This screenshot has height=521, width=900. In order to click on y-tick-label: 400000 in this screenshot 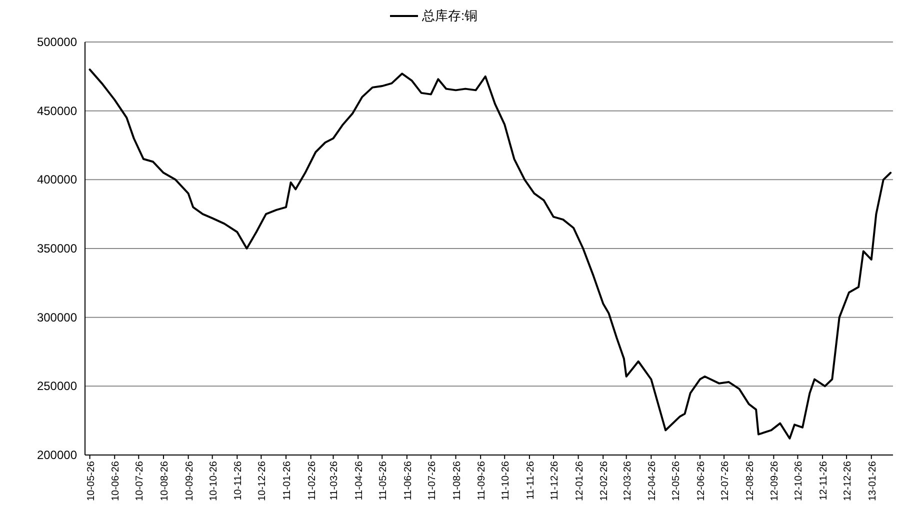, I will do `click(57, 179)`.